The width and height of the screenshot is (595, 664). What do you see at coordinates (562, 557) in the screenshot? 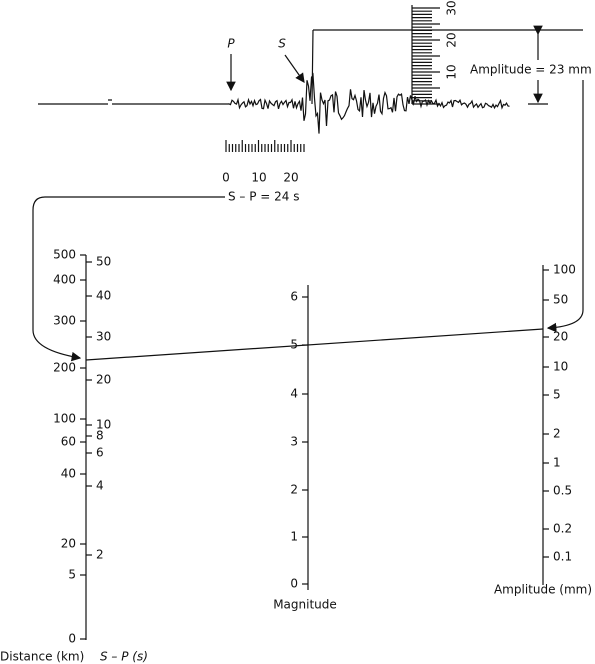
I see `amplitude-label: 0.1` at bounding box center [562, 557].